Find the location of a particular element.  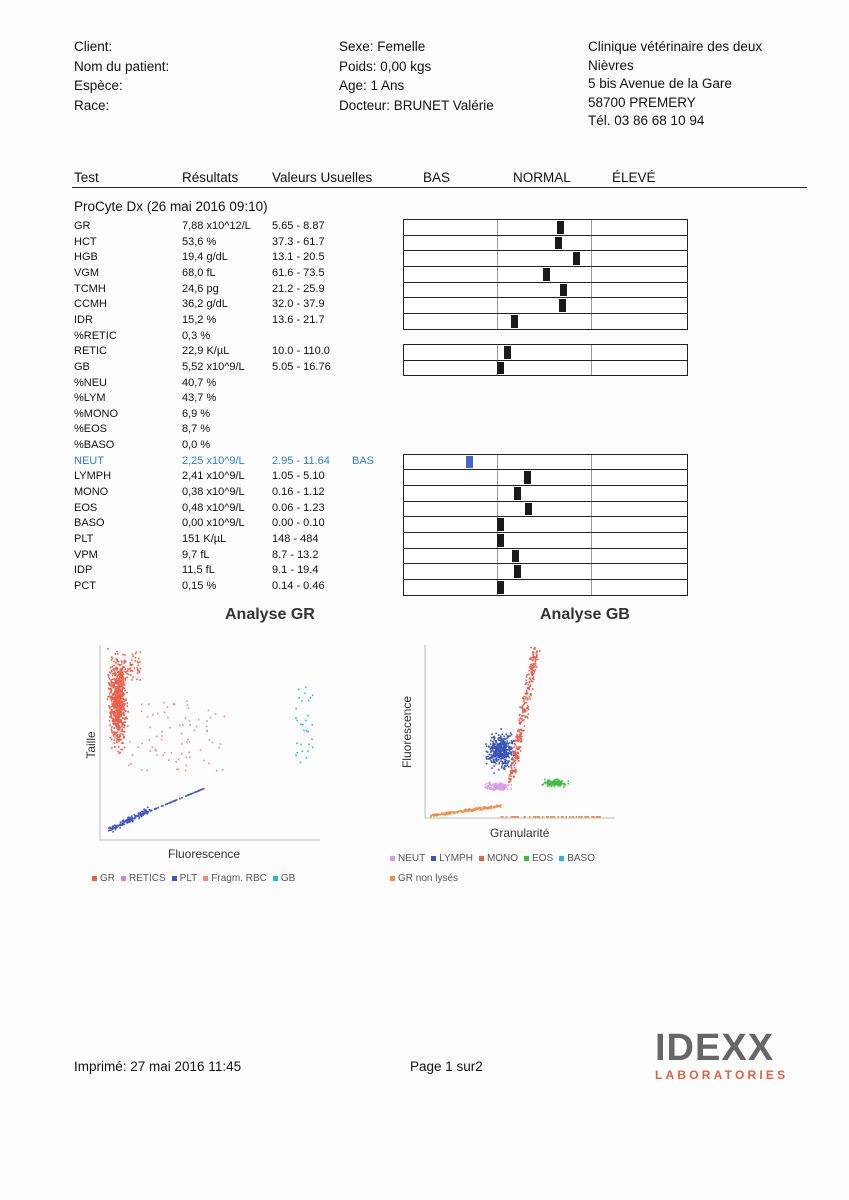

legend-entry: Fragm. RBC is located at coordinates (239, 878).